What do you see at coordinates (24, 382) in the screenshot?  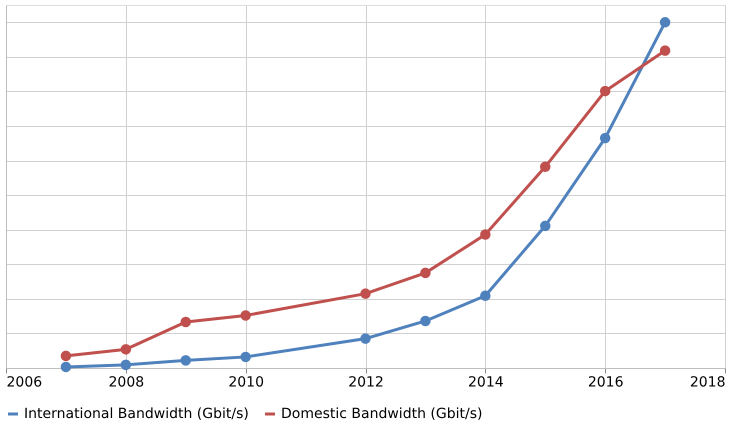 I see `x-tick-label: 2006` at bounding box center [24, 382].